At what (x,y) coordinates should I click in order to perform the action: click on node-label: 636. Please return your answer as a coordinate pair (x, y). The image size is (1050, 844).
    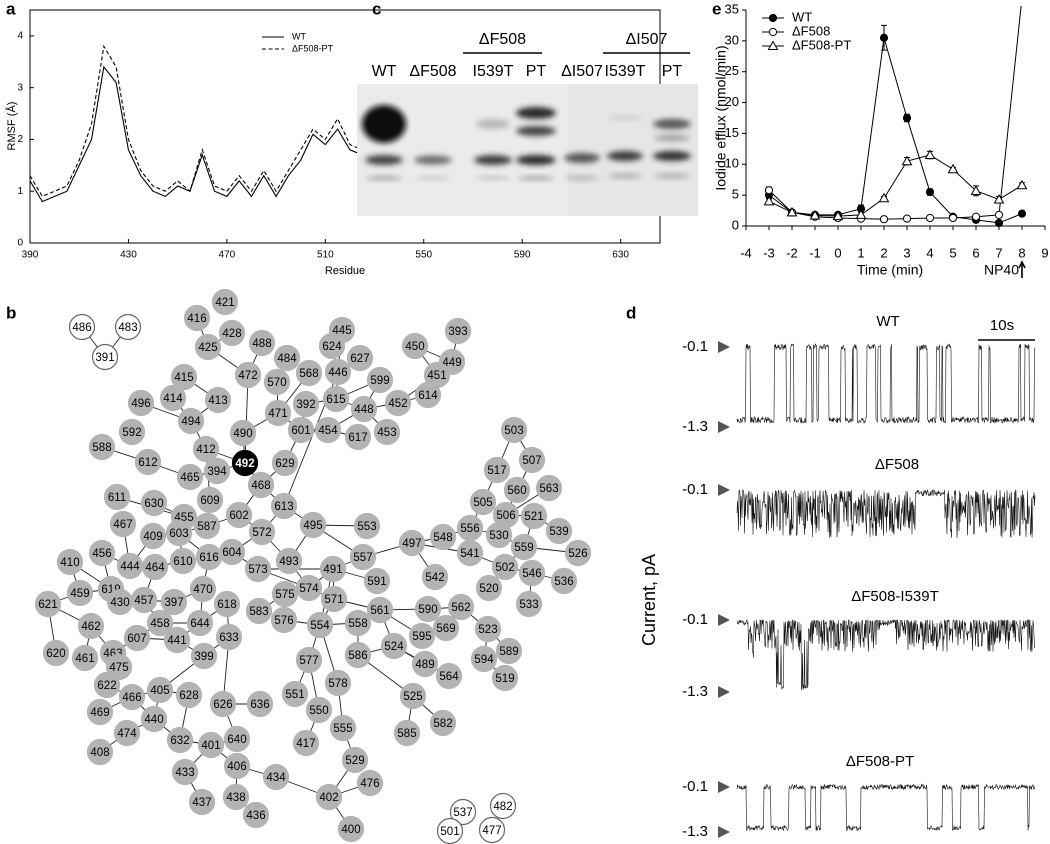
    Looking at the image, I should click on (259, 705).